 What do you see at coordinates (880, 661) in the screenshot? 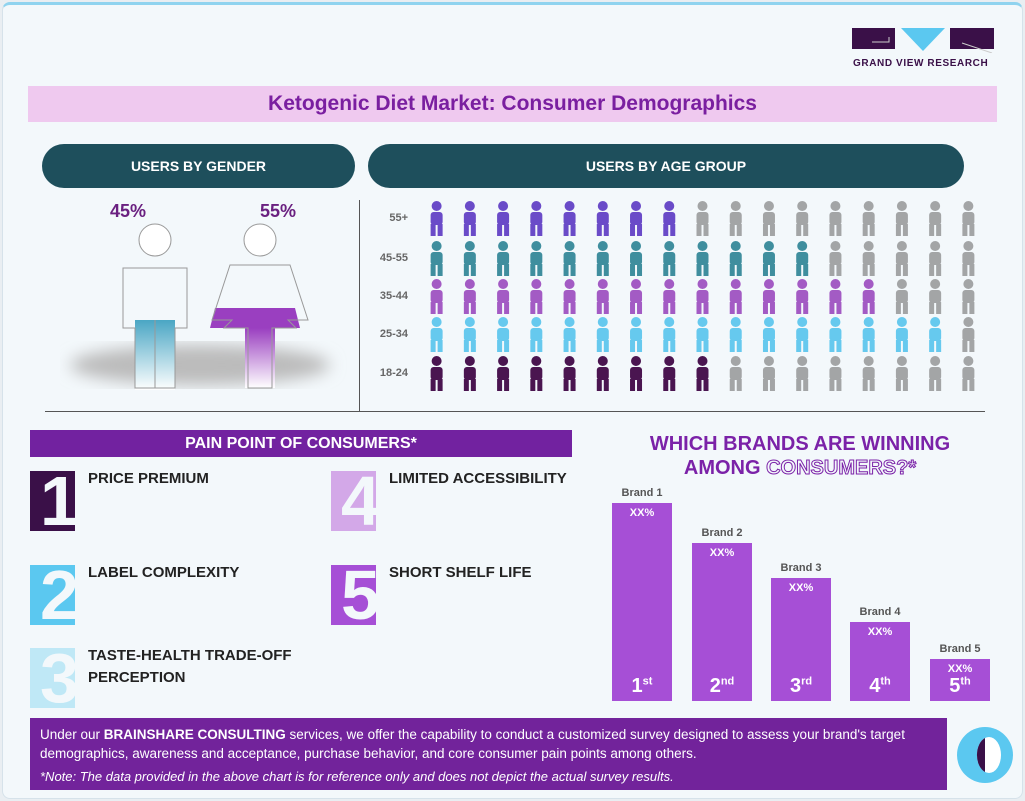
I see `bar-4: XX% 4th` at bounding box center [880, 661].